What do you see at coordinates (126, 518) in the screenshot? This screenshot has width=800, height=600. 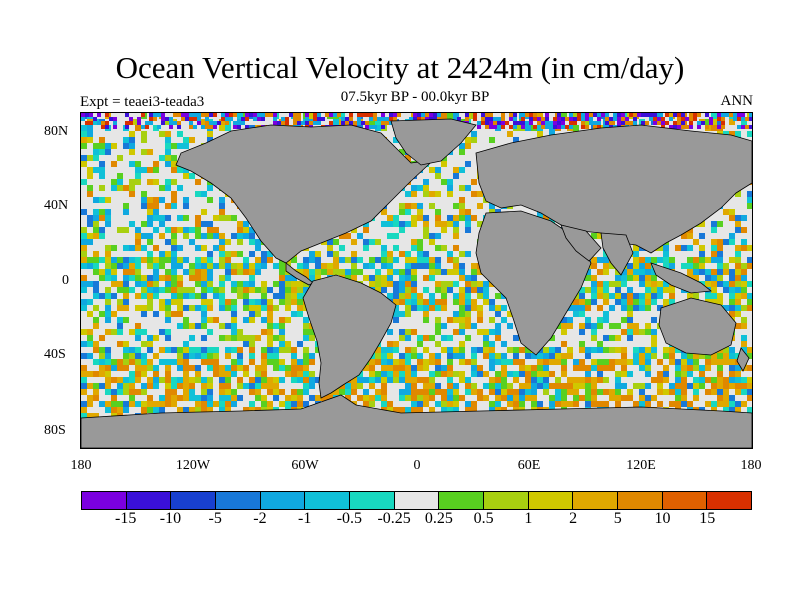 I see `colorbar-tick-label: -15` at bounding box center [126, 518].